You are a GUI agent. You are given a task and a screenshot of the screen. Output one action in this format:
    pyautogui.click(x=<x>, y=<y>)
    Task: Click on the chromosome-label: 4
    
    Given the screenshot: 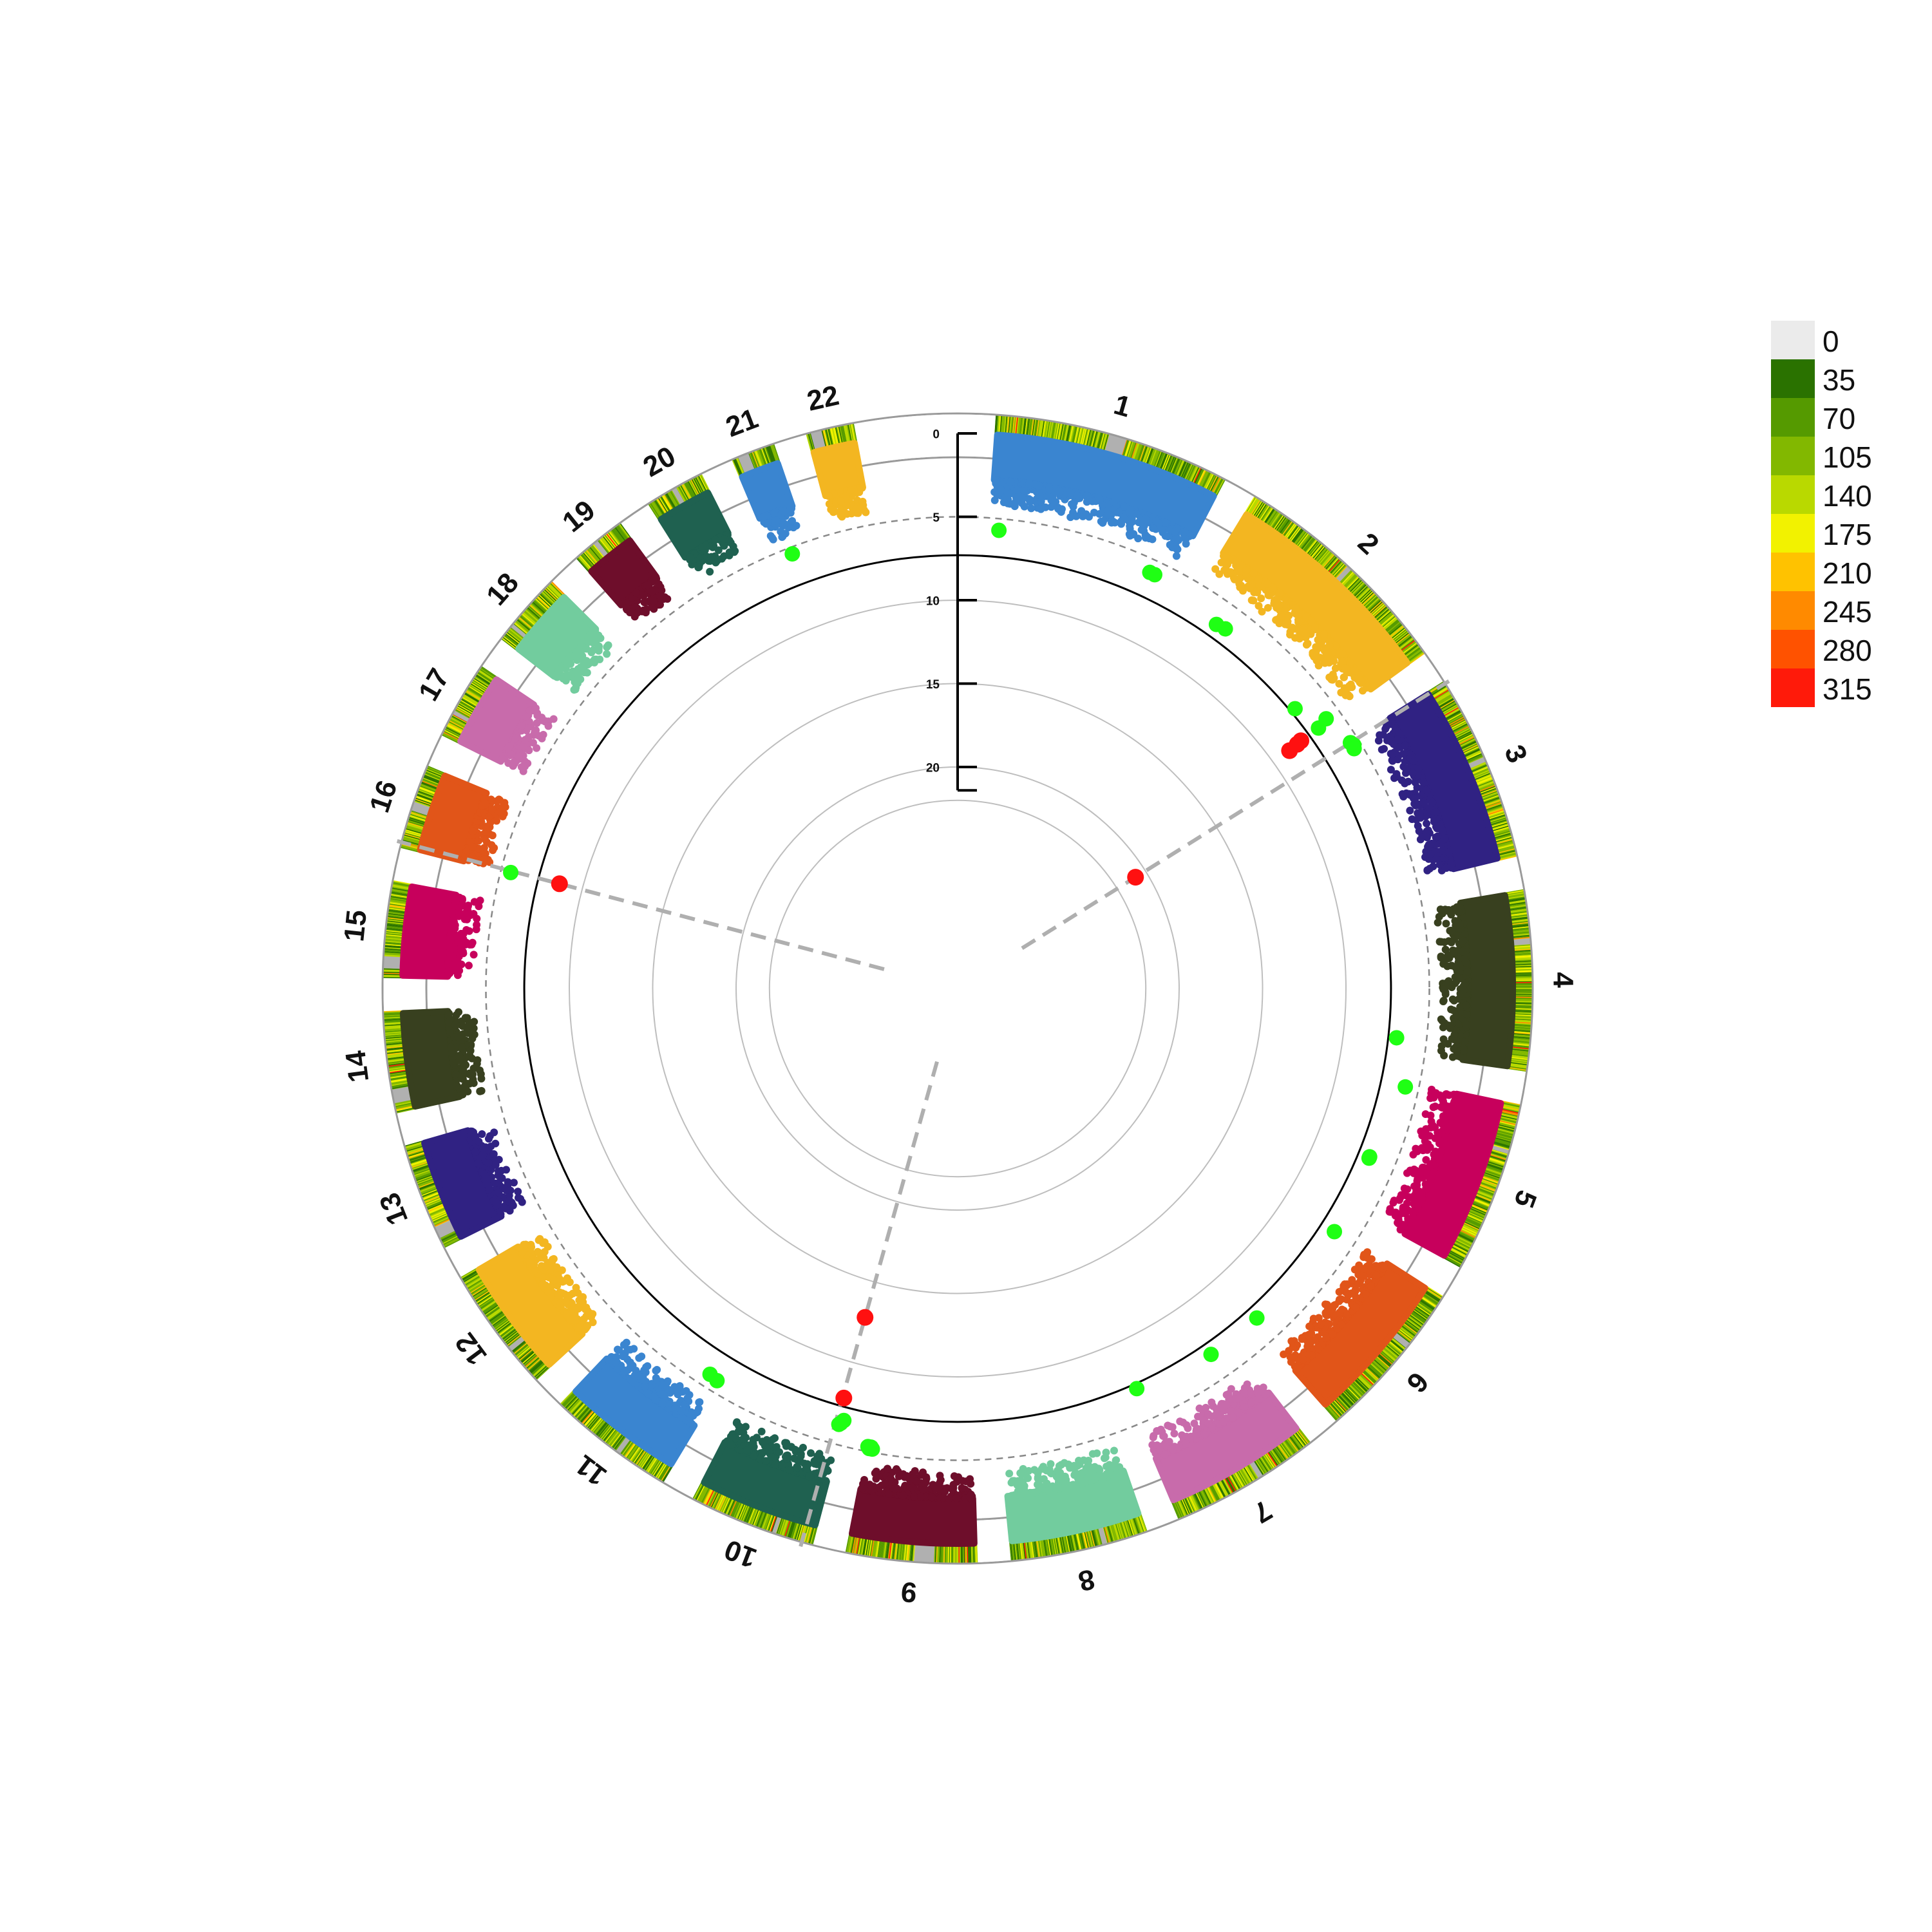 What is the action you would take?
    pyautogui.click(x=1562, y=980)
    